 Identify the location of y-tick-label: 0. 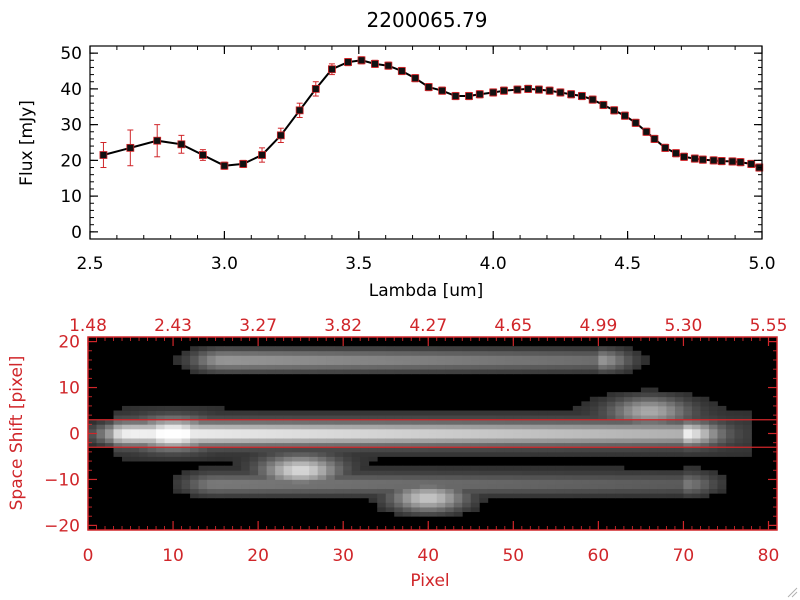
(76, 233).